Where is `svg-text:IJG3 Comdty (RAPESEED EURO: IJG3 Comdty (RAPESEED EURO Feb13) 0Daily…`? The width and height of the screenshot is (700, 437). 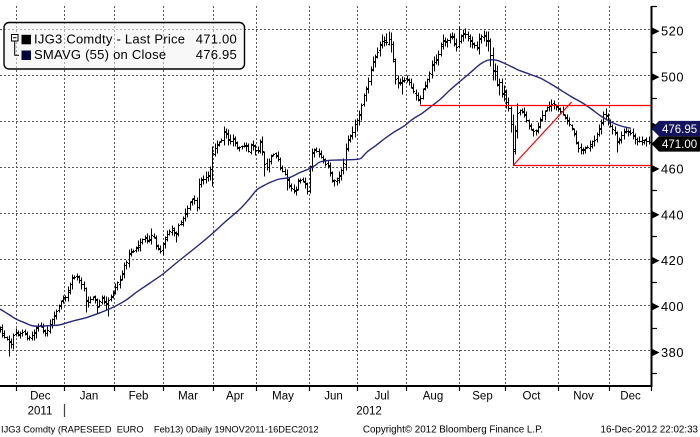
svg-text:IJG3 Comdty (RAPESEED EURO: IJG3 Comdty (RAPESEED EURO Feb13) 0Daily… is located at coordinates (160, 430).